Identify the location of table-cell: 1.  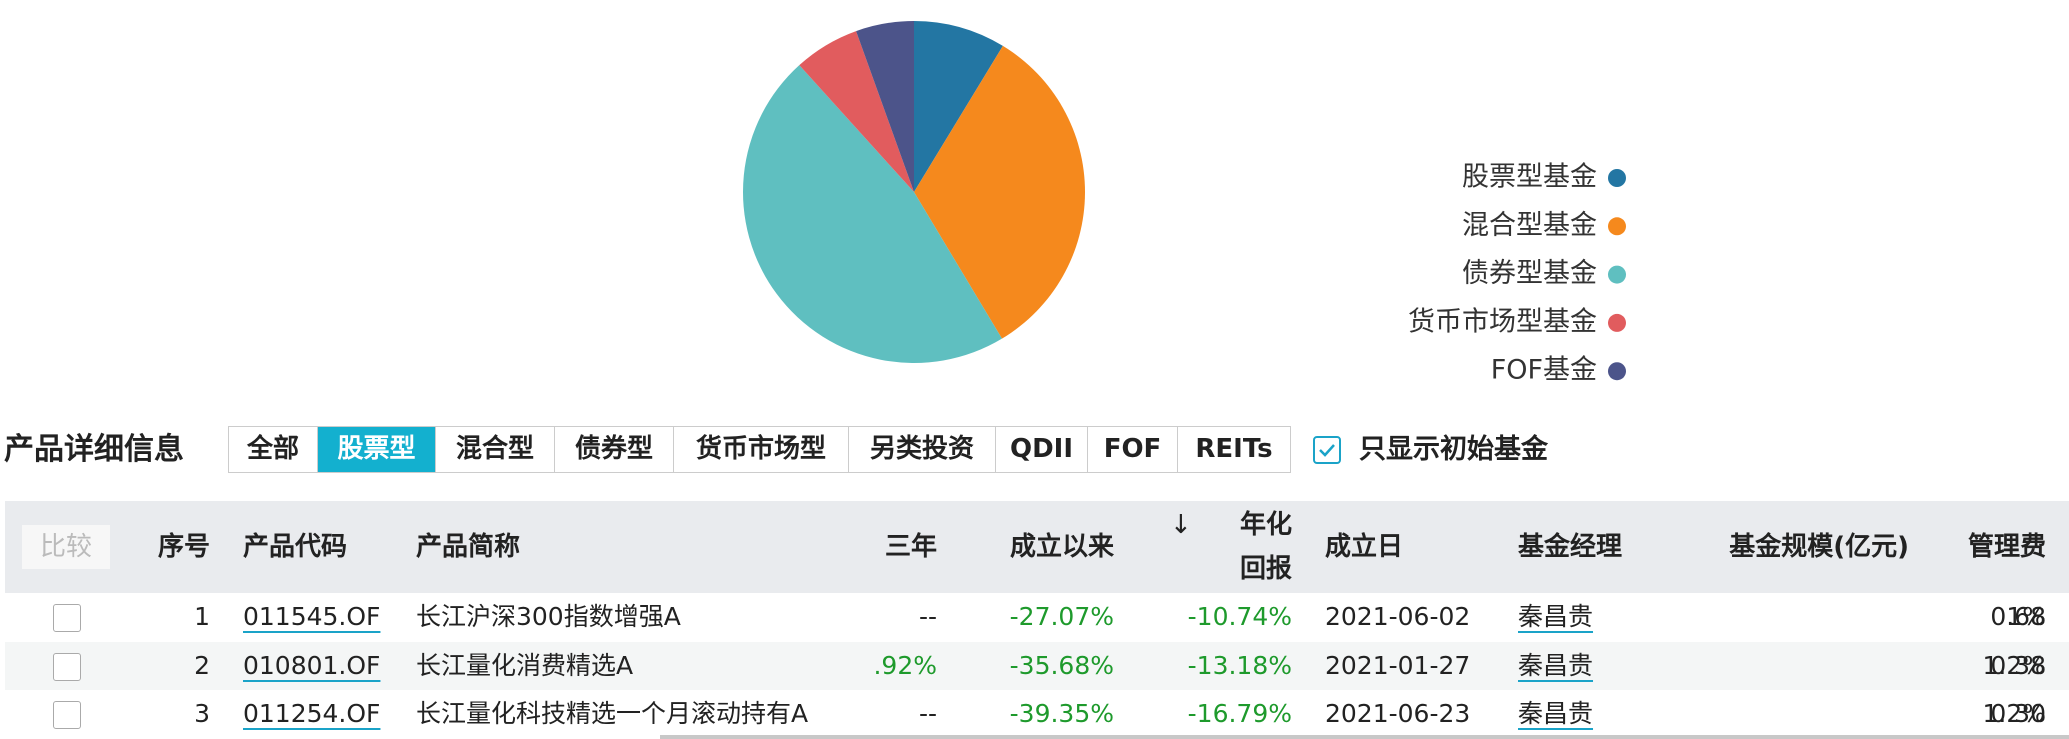
(202, 616).